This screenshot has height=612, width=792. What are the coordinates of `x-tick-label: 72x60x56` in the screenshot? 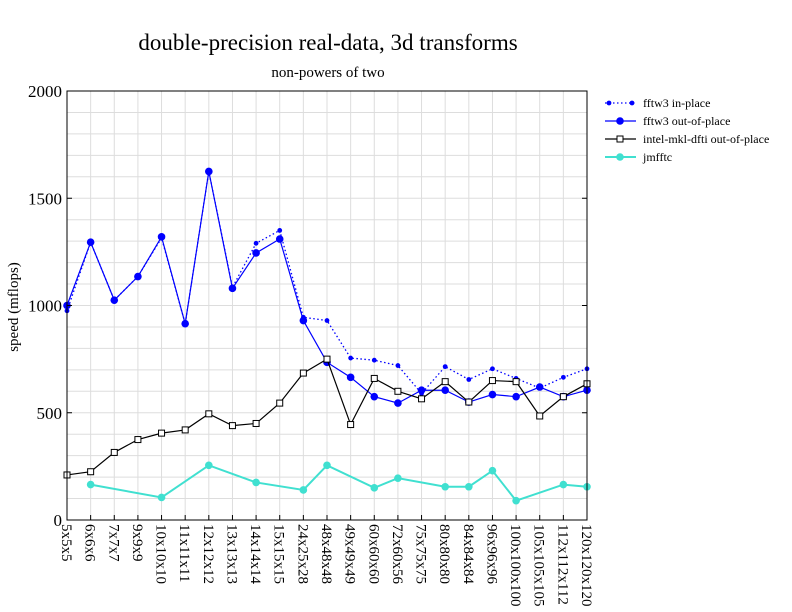 It's located at (397, 554).